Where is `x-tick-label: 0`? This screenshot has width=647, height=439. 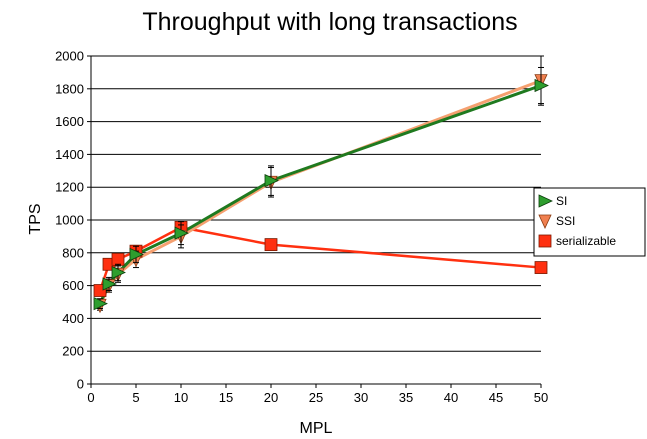 x-tick-label: 0 is located at coordinates (90, 397).